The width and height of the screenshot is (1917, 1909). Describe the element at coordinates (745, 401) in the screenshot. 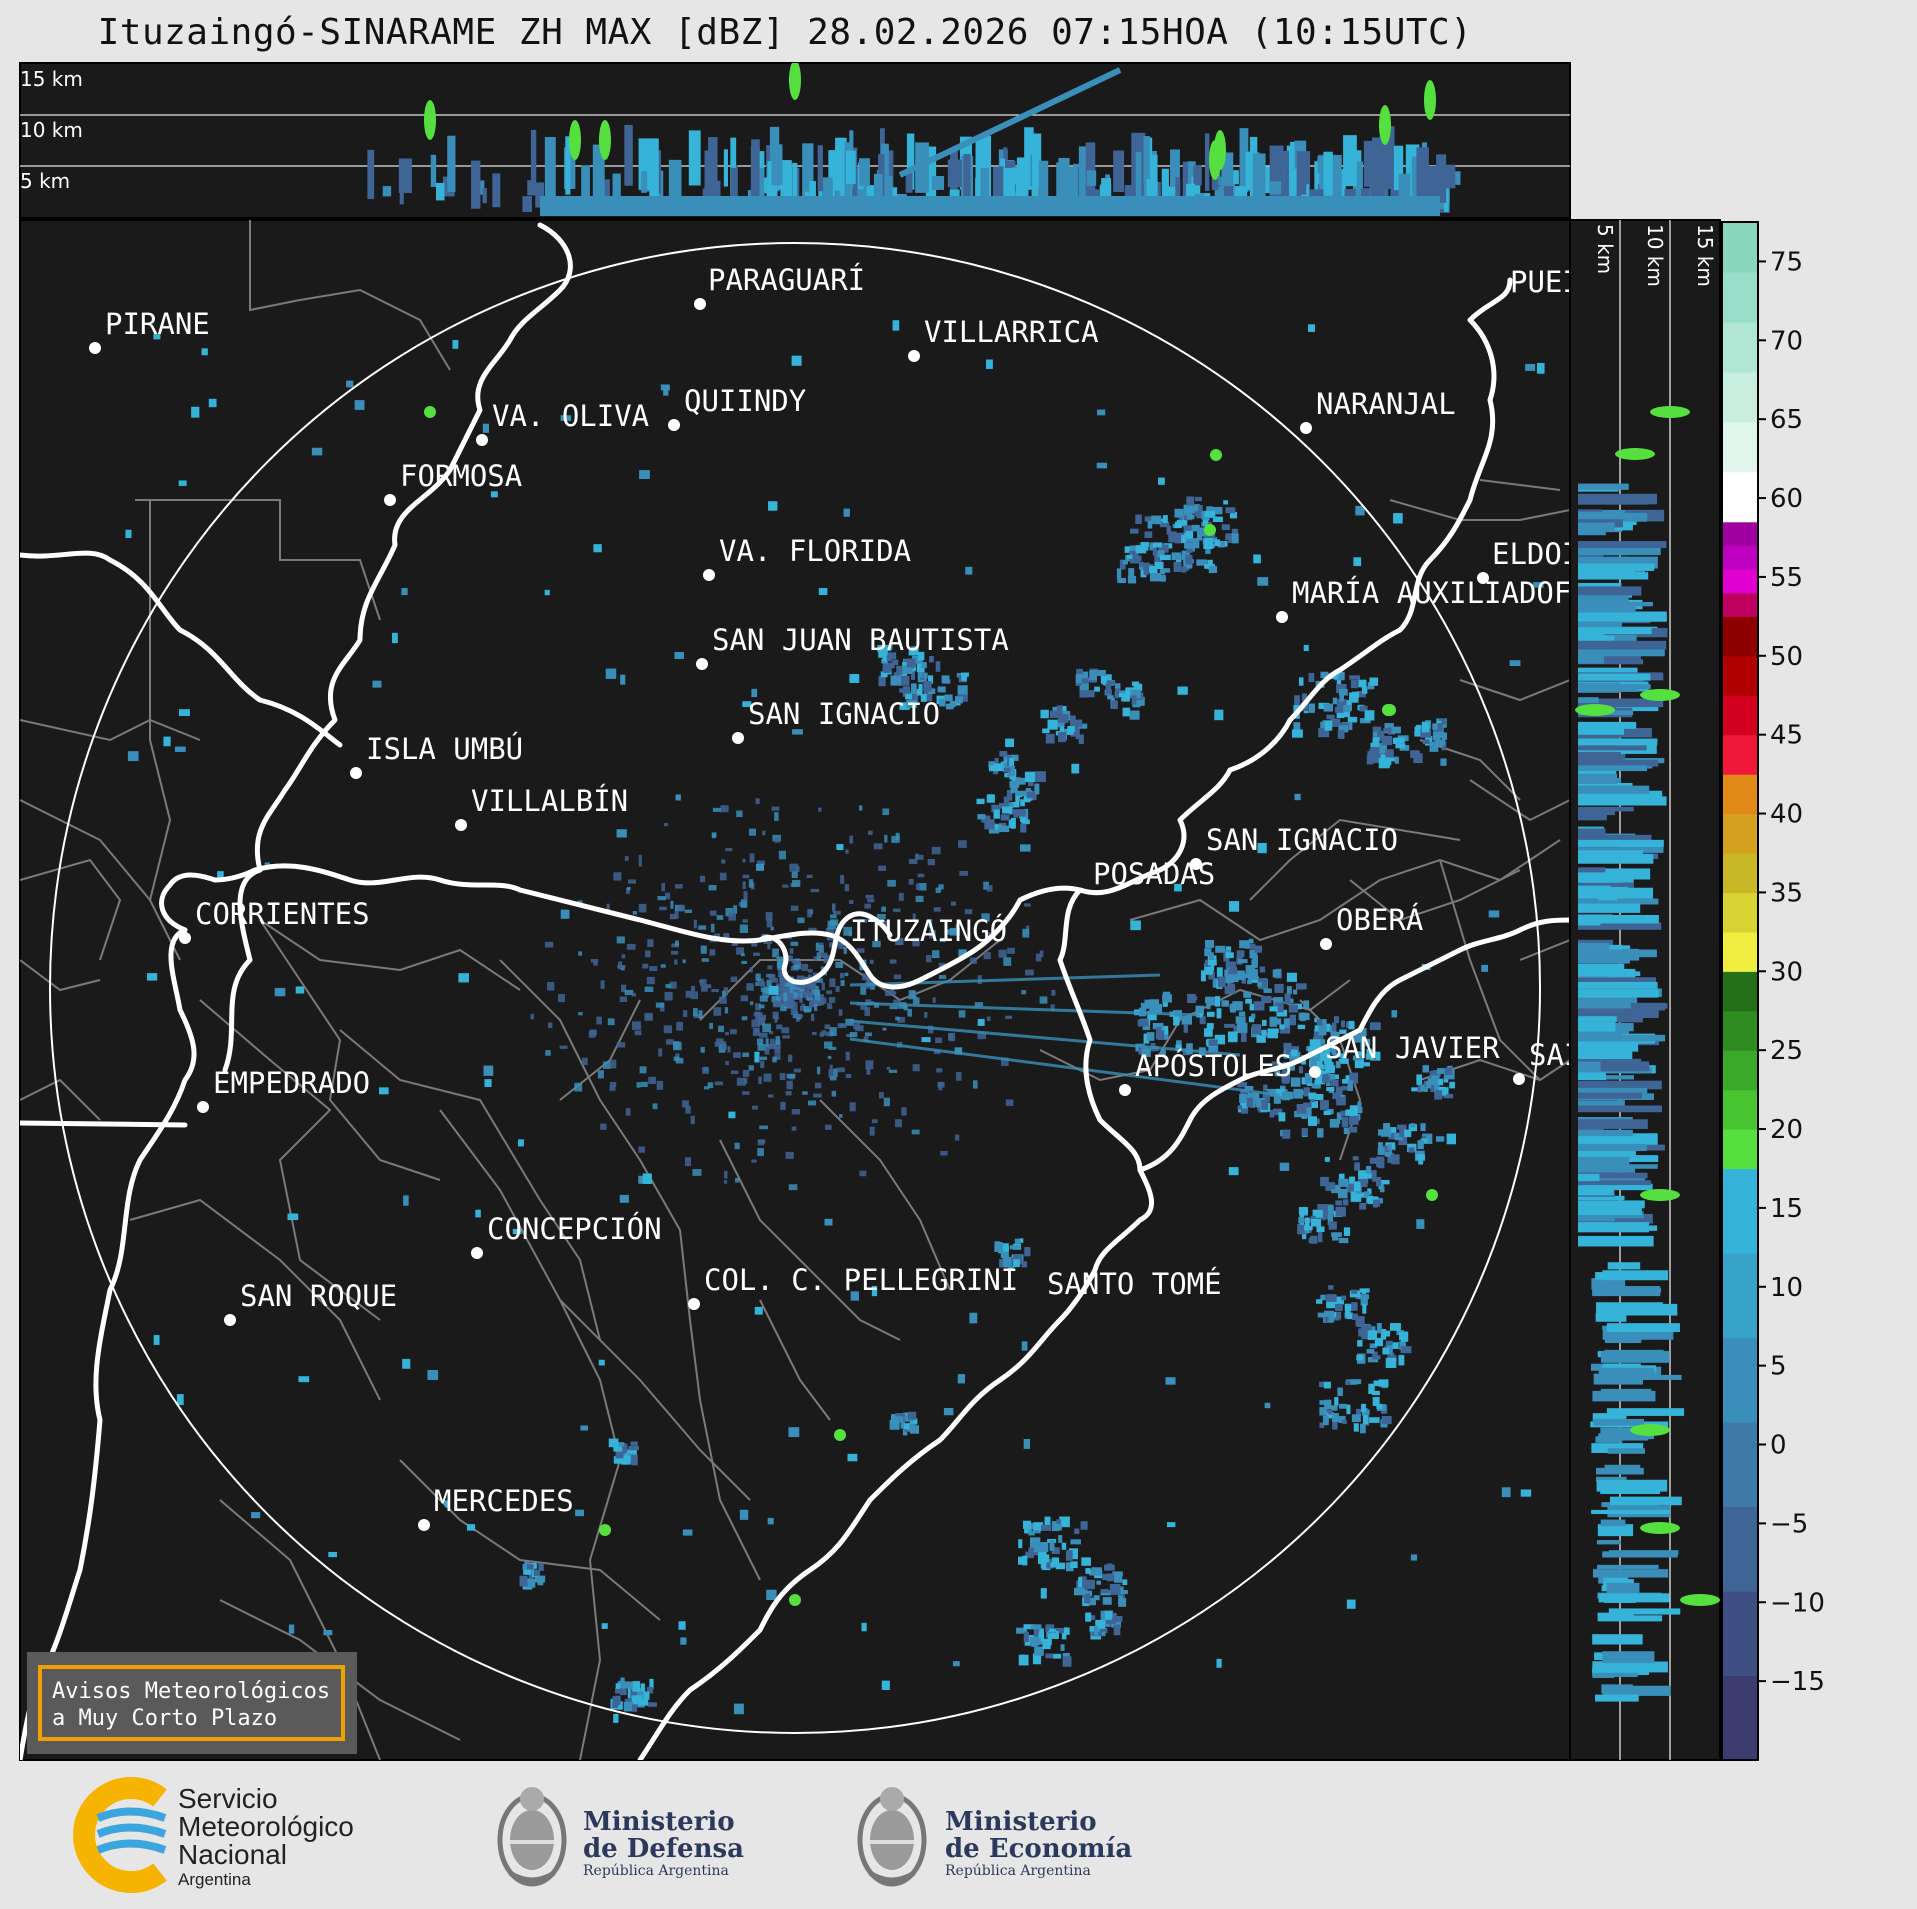

I see `city-label: QUIINDY` at that location.